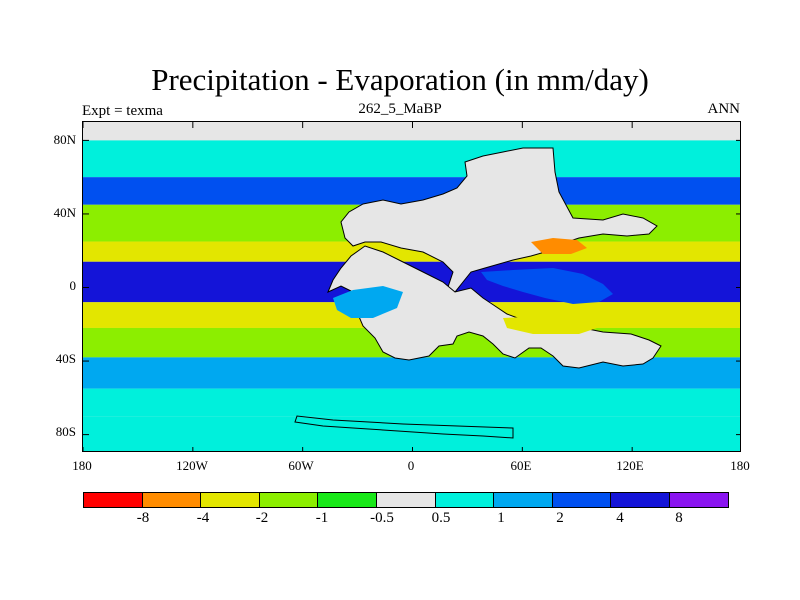  What do you see at coordinates (301, 465) in the screenshot?
I see `x-tick-label: 60W` at bounding box center [301, 465].